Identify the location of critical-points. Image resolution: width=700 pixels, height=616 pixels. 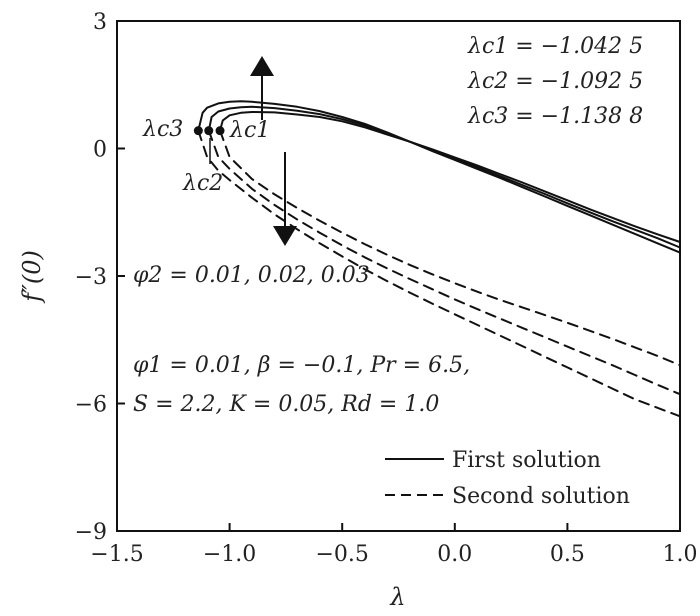
(209, 131).